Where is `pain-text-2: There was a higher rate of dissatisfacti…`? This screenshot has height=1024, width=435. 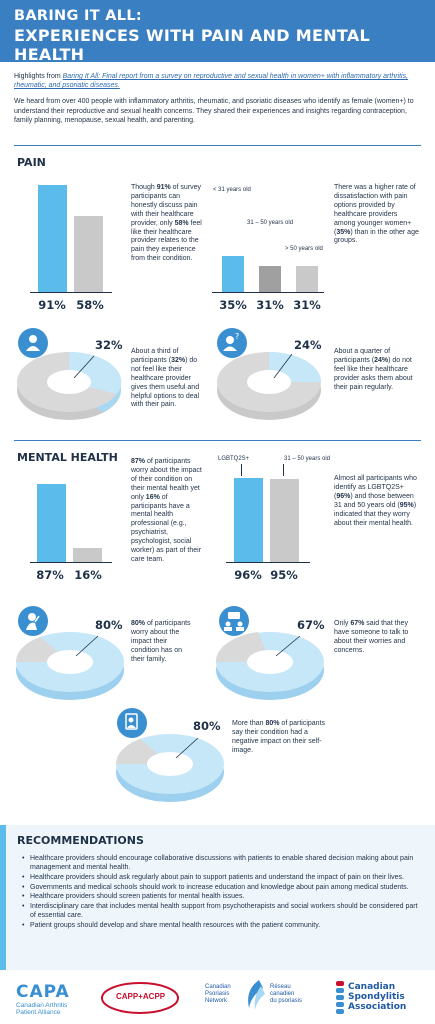 pain-text-2: There was a higher rate of dissatisfacti… is located at coordinates (376, 214).